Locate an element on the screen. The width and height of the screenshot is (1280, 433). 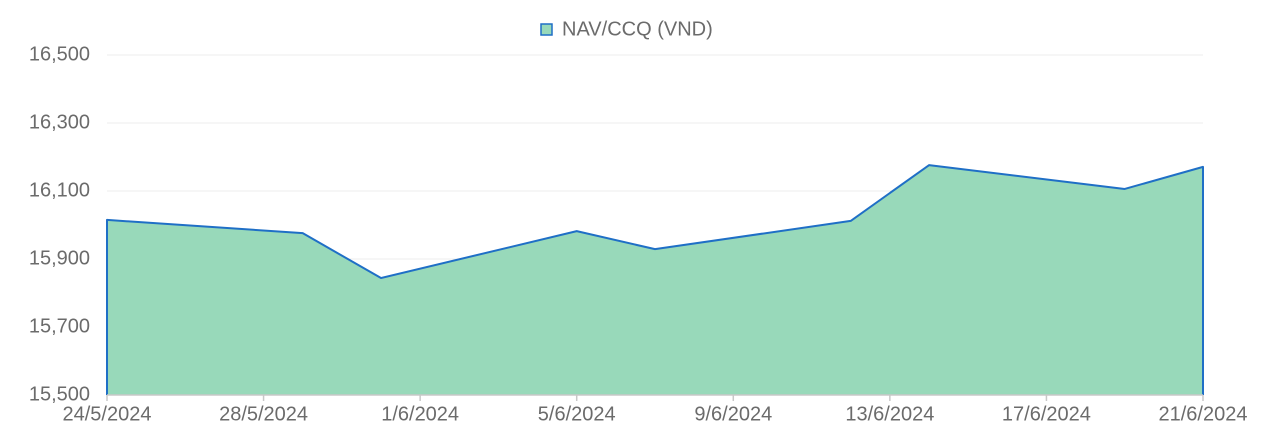
y-tick-label: 15,900 is located at coordinates (59, 258).